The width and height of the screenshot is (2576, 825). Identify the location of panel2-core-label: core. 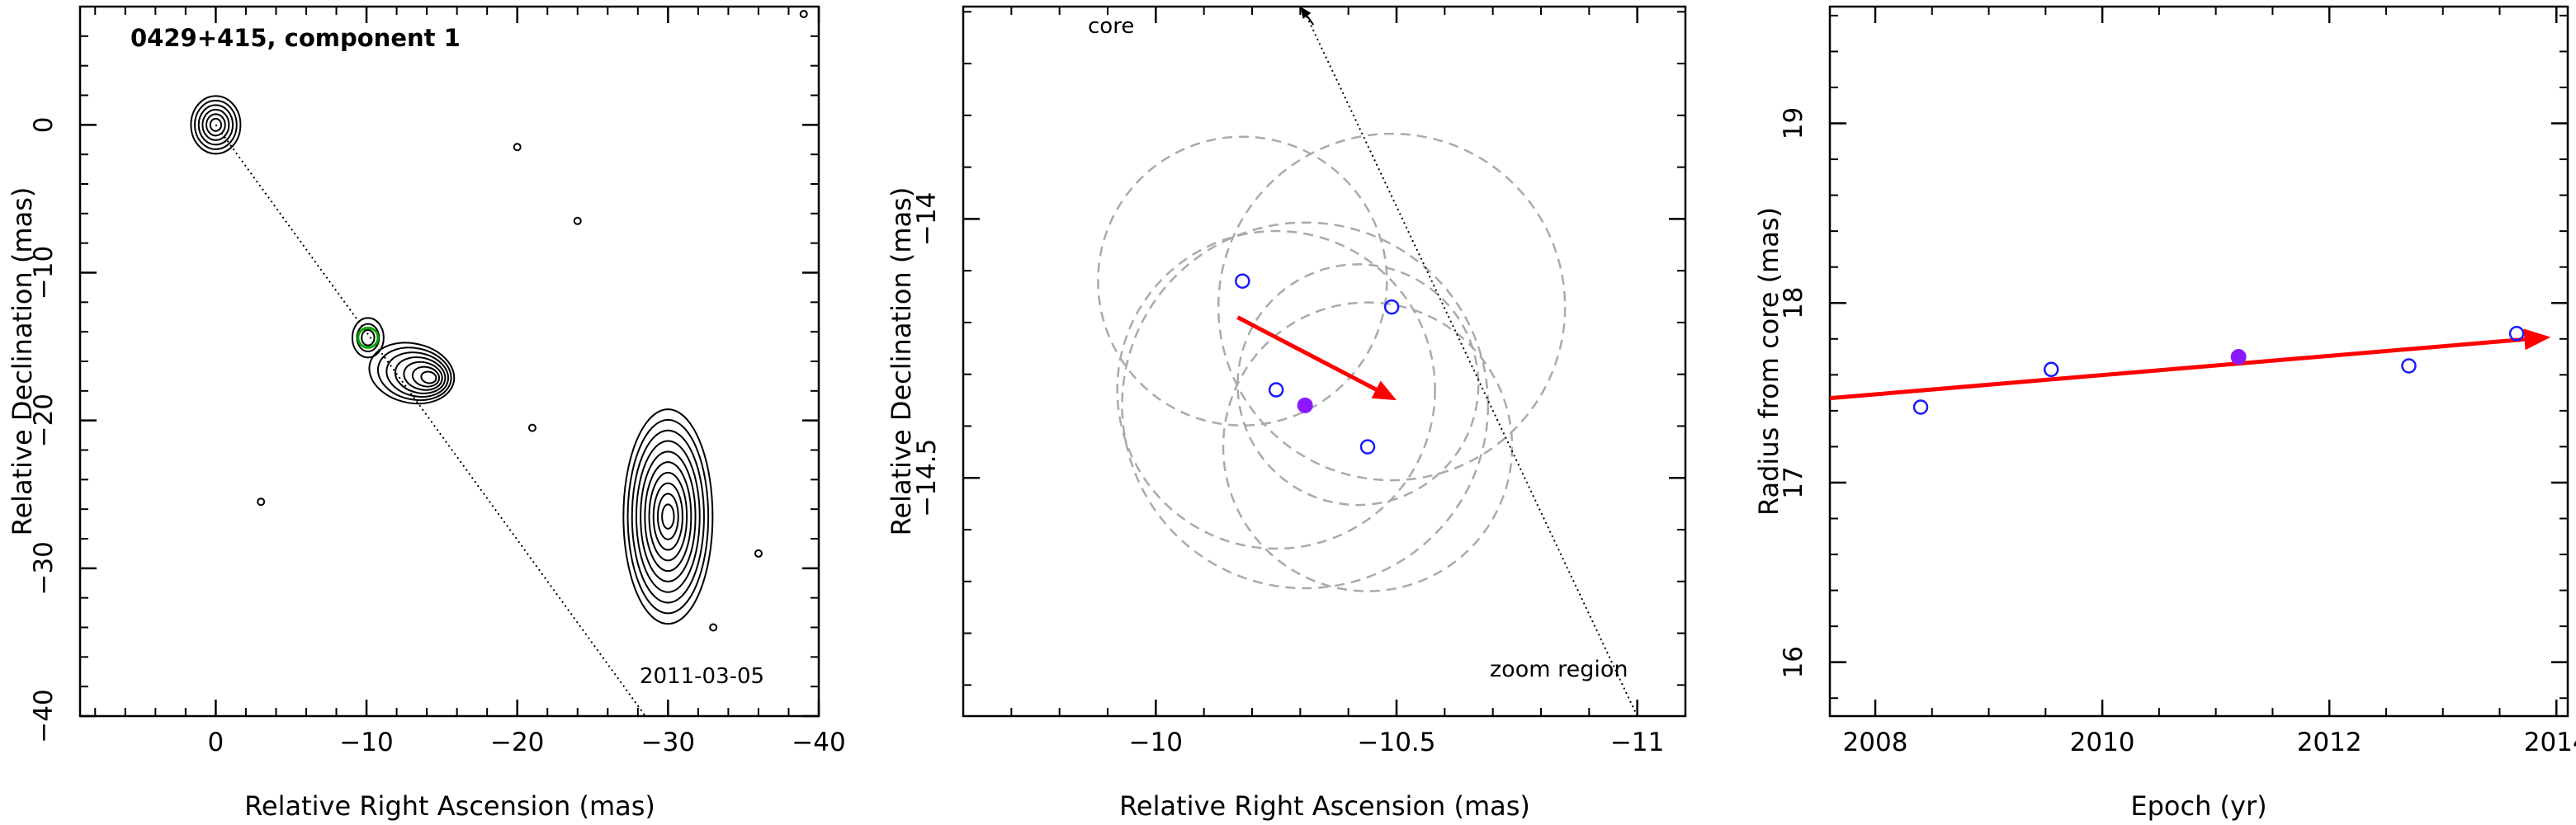
(1111, 26).